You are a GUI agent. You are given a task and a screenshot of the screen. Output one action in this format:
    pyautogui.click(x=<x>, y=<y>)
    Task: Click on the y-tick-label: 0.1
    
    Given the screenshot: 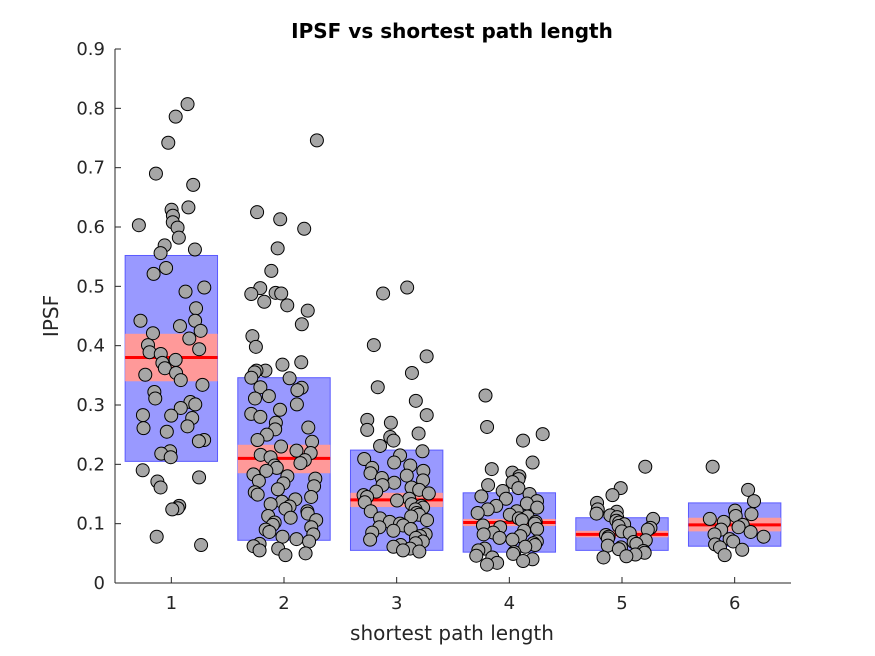 What is the action you would take?
    pyautogui.click(x=90, y=524)
    